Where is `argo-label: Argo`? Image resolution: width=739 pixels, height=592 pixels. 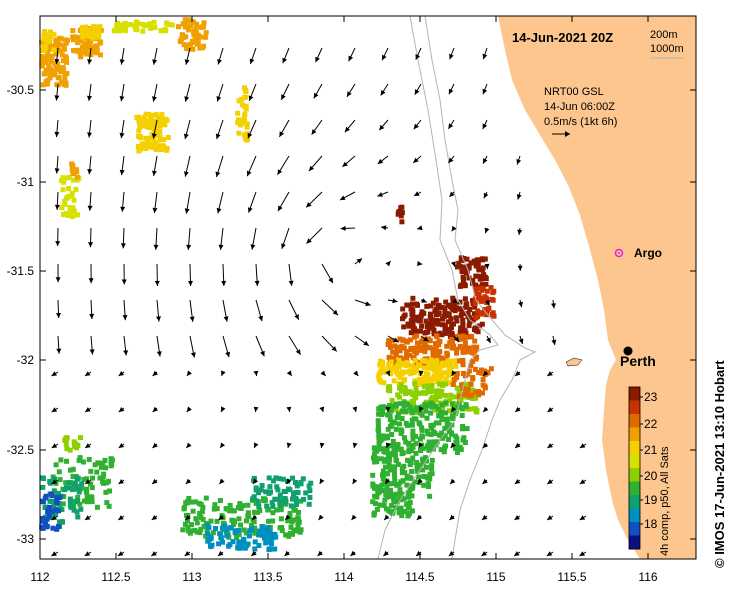 argo-label: Argo is located at coordinates (648, 253).